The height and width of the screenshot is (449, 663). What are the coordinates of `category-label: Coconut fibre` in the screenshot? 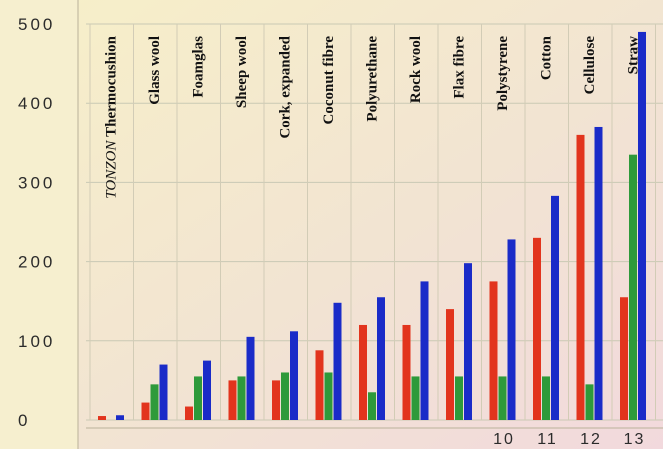 It's located at (329, 80).